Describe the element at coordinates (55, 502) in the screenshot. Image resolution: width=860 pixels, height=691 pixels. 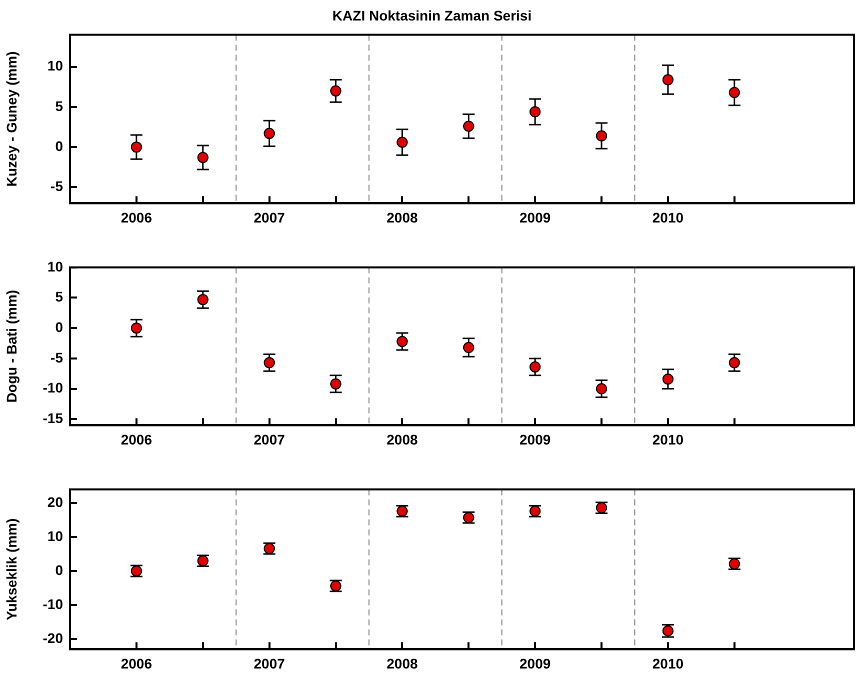
I see `y-tick-label: 20` at that location.